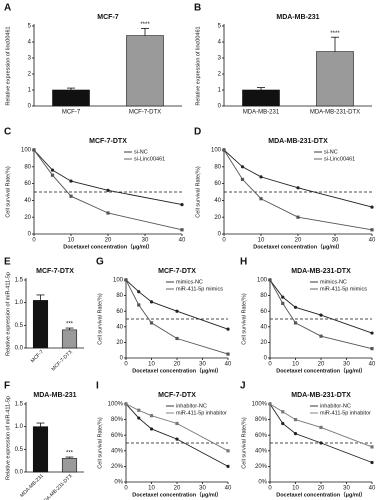 The height and width of the screenshot is (500, 380). What do you see at coordinates (243, 262) in the screenshot?
I see `panel-letter: H` at bounding box center [243, 262].